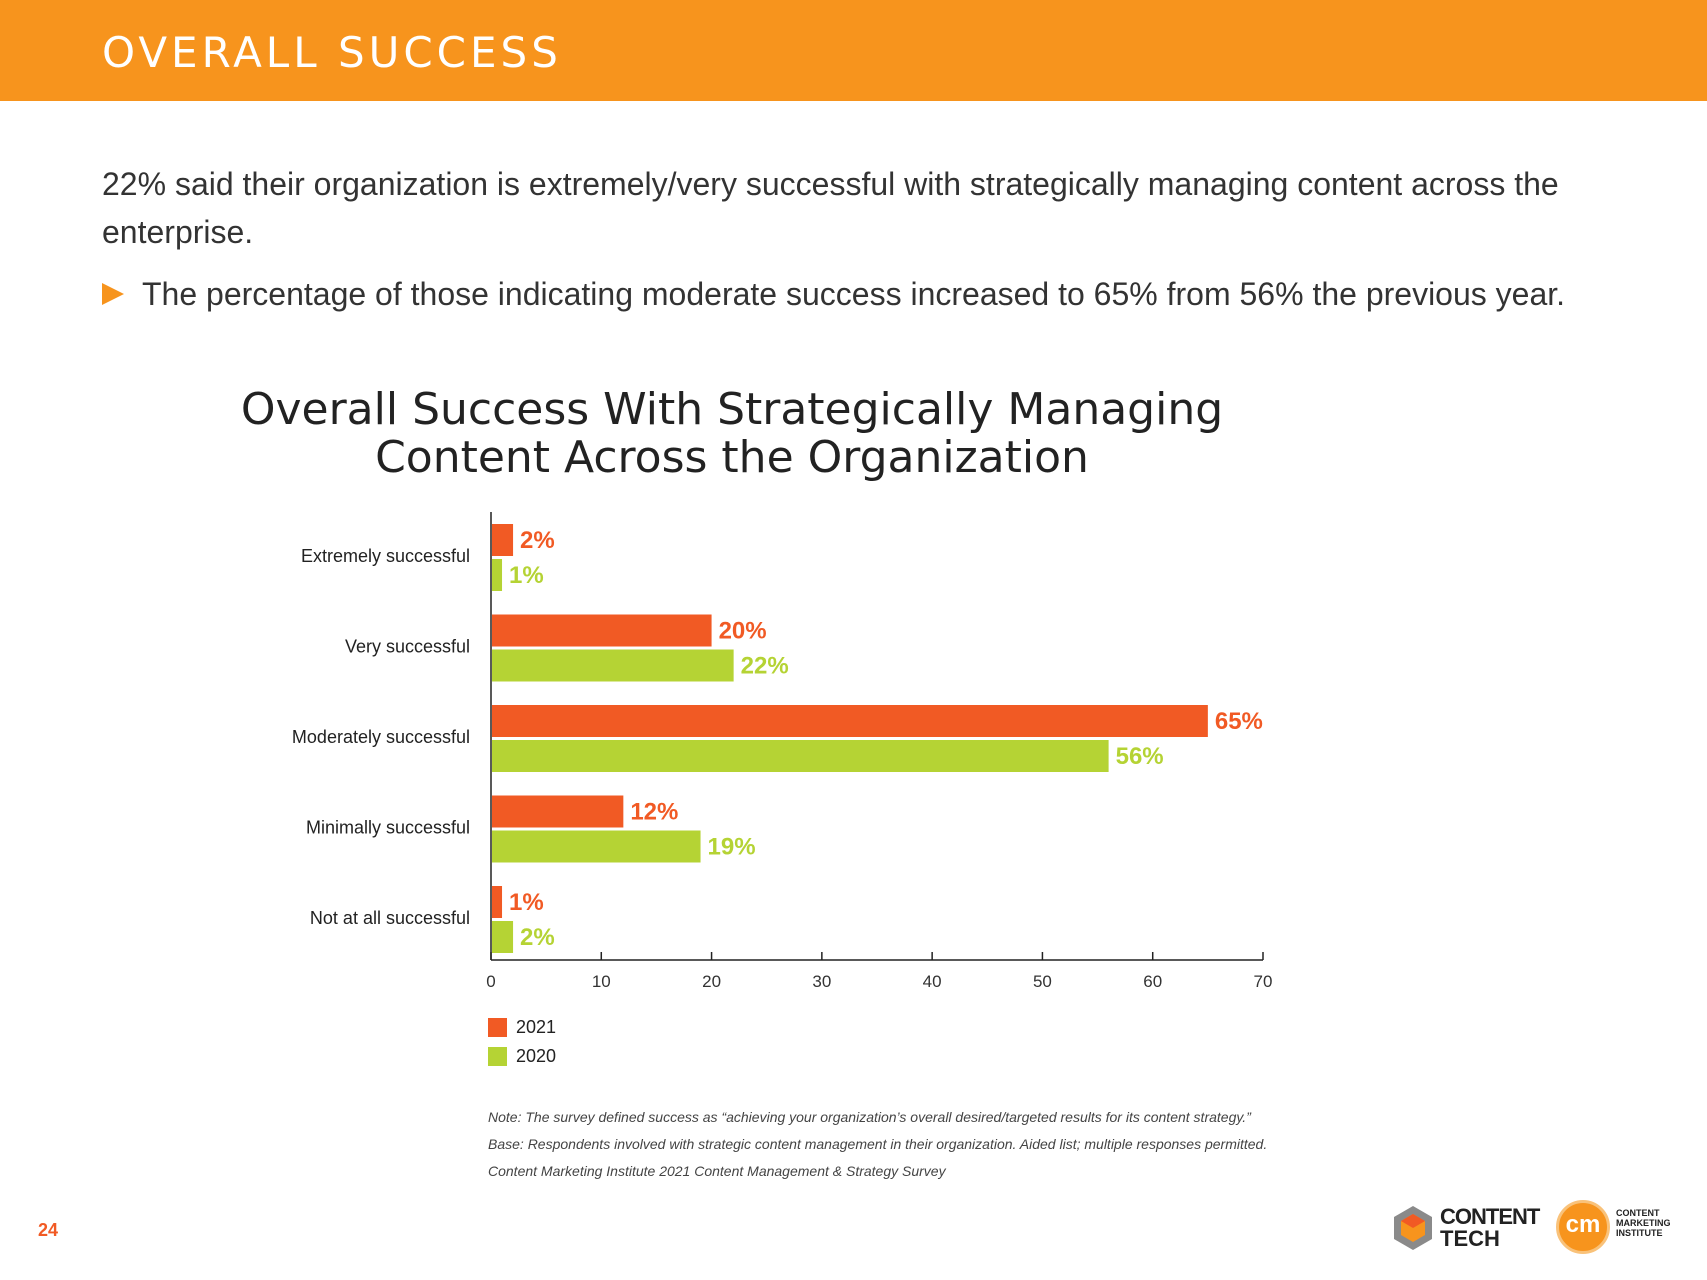 This screenshot has width=1707, height=1280. I want to click on x-tick-label-50: 50, so click(1042, 981).